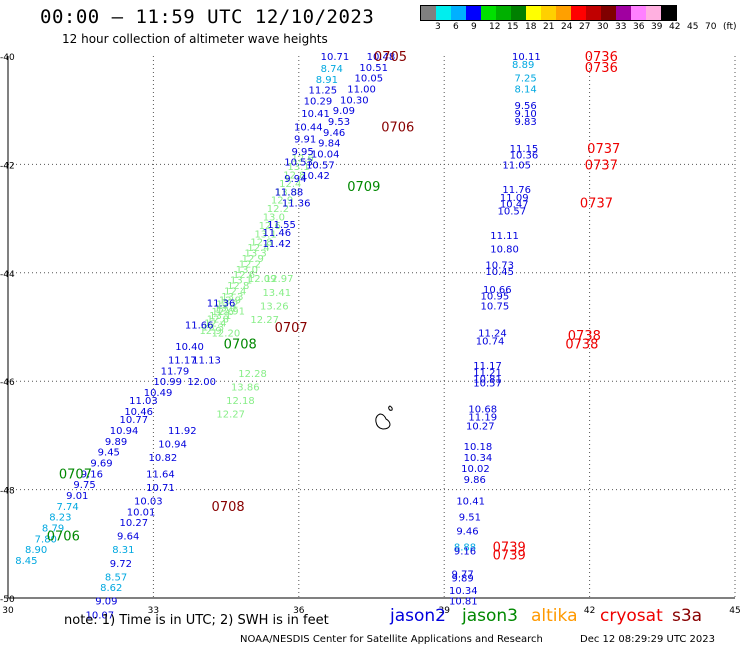  What do you see at coordinates (549, 27) in the screenshot?
I see `legend-label: 21` at bounding box center [549, 27].